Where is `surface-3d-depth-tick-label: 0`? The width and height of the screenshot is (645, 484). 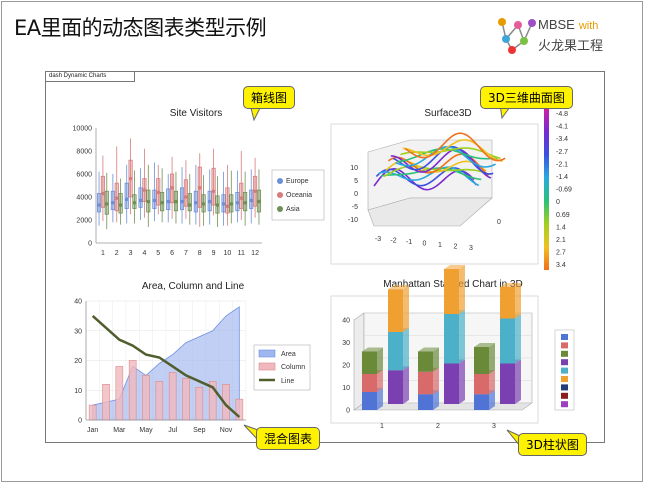
surface-3d-depth-tick-label: 0 is located at coordinates (499, 222).